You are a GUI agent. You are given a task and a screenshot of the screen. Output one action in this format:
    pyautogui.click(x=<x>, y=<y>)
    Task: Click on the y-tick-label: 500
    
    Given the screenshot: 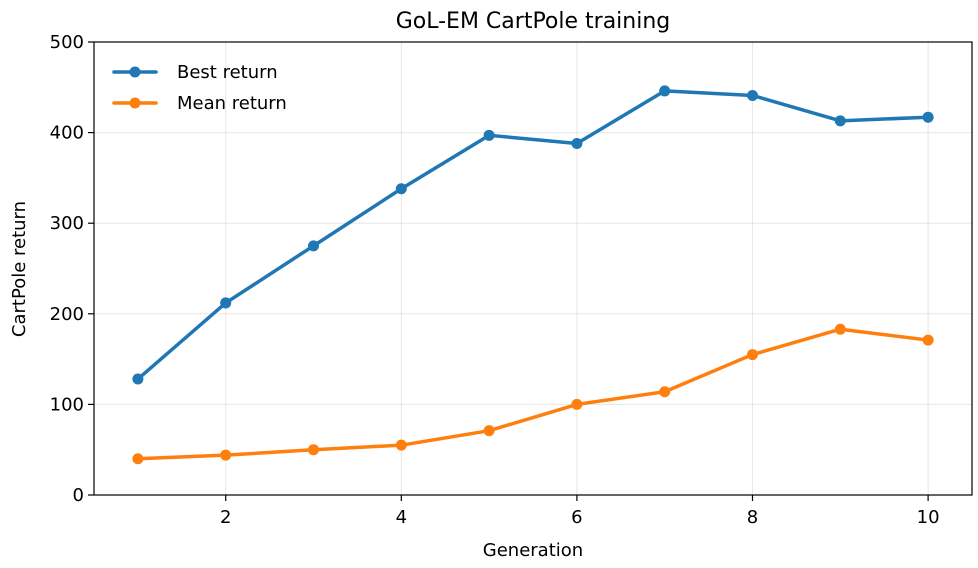 What is the action you would take?
    pyautogui.click(x=67, y=42)
    